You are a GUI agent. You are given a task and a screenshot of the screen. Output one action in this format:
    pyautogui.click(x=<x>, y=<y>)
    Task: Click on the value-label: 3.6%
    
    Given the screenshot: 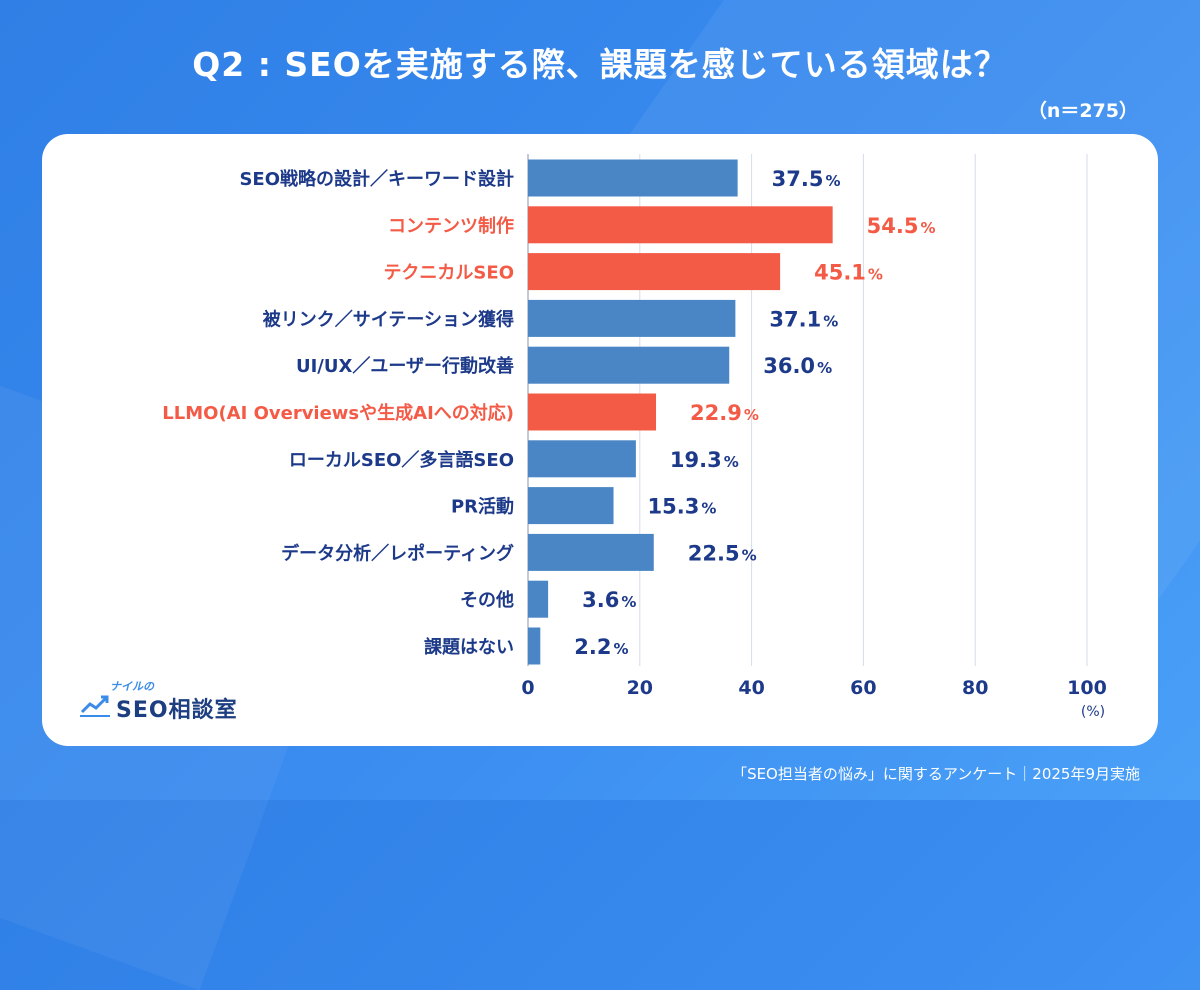 What is the action you would take?
    pyautogui.click(x=609, y=600)
    